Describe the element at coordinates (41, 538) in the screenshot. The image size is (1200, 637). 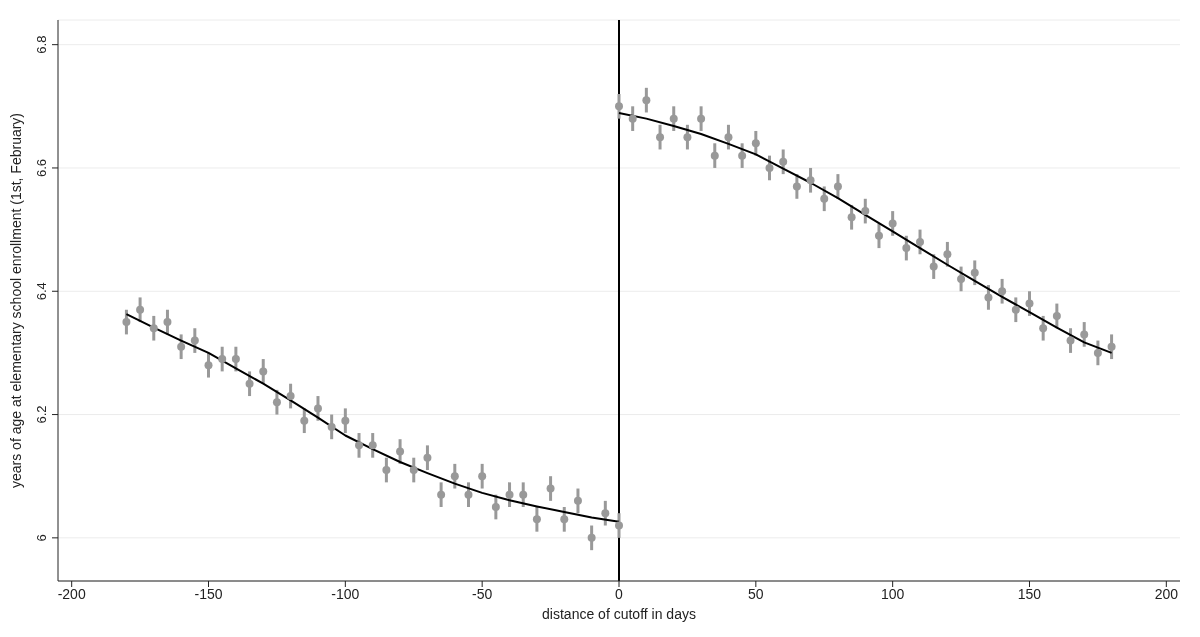
I see `y-tick-label: 6` at that location.